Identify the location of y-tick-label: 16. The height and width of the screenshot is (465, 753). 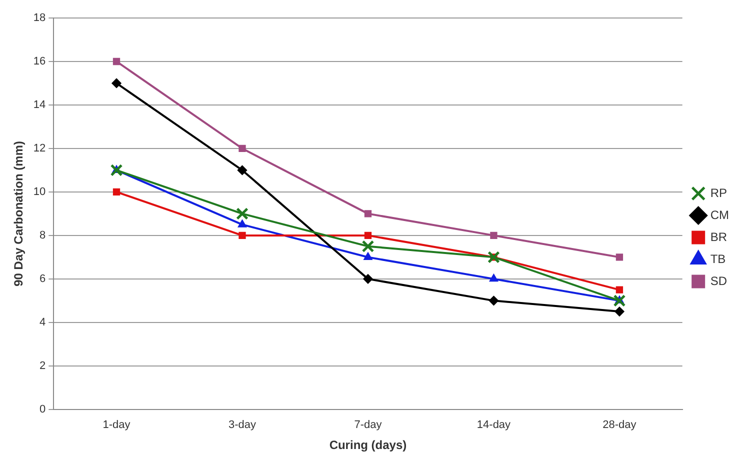
(39, 62).